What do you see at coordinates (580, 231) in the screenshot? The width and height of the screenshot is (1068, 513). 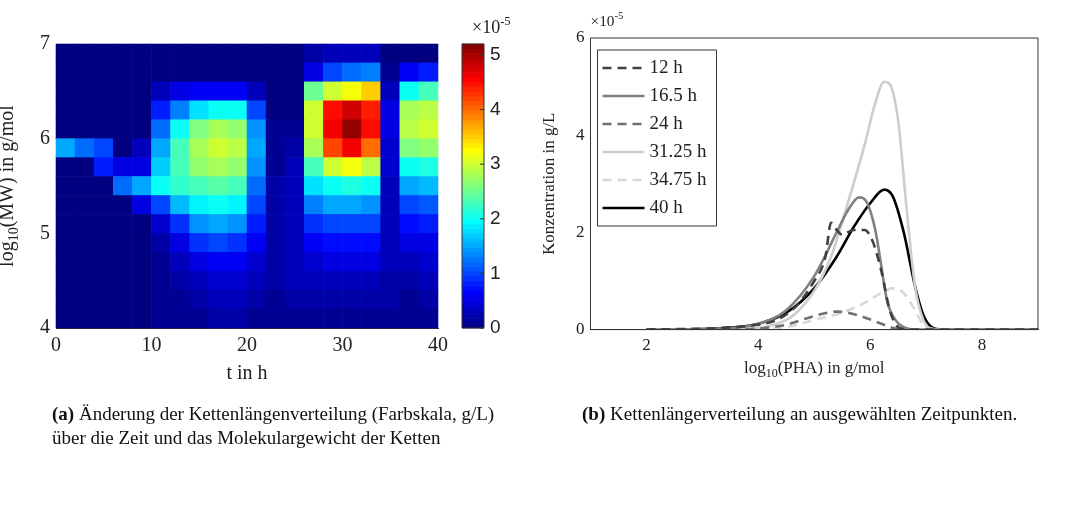 I see `y-tick-label: 2` at bounding box center [580, 231].